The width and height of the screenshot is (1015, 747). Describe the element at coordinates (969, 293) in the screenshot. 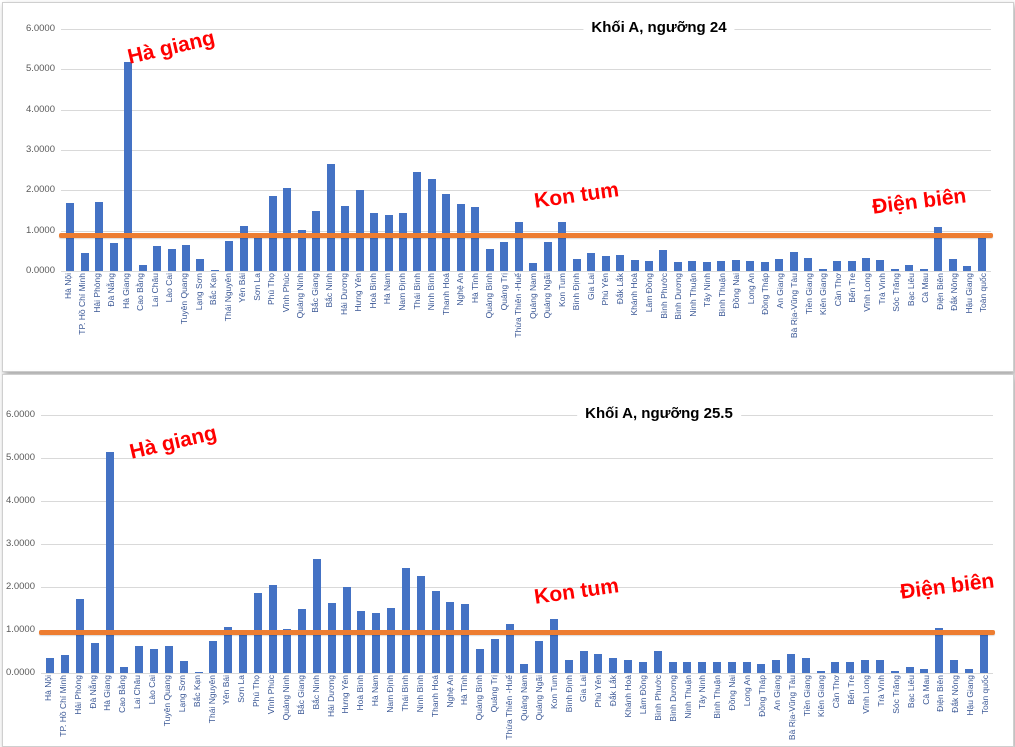

I see `x-label-cell: Hậu Giang` at that location.